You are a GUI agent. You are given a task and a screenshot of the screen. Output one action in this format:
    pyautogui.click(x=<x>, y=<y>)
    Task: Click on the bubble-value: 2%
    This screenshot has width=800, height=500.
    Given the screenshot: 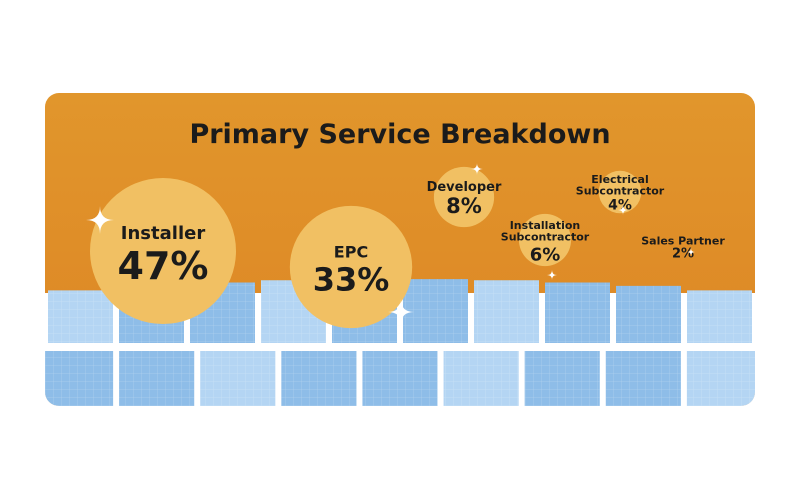 What is the action you would take?
    pyautogui.click(x=683, y=254)
    